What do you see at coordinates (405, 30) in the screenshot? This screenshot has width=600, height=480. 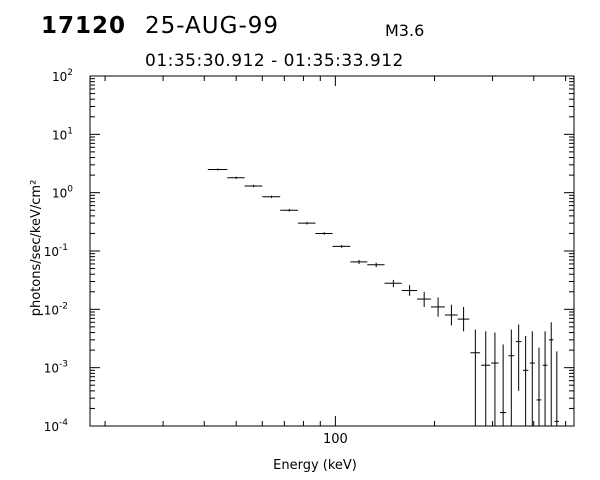 I see `flare-class: M3.6` at bounding box center [405, 30].